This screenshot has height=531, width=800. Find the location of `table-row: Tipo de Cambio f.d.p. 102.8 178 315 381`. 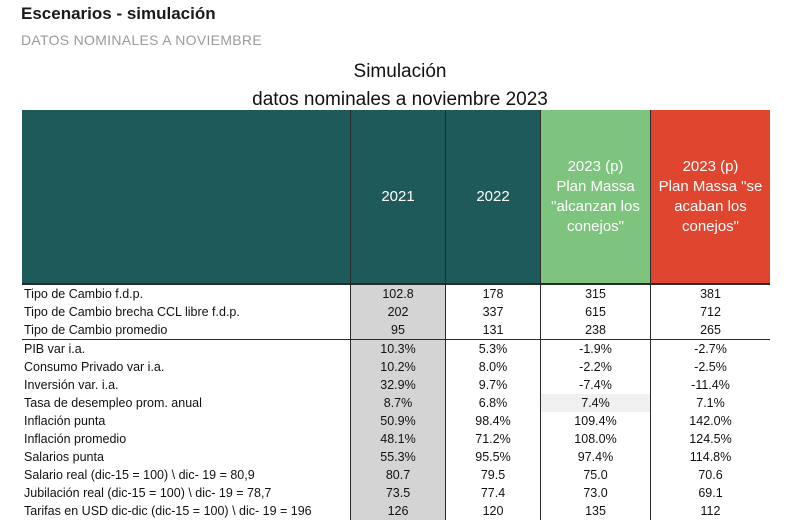

table-row: Tipo de Cambio f.d.p. 102.8 178 315 381 is located at coordinates (396, 294).